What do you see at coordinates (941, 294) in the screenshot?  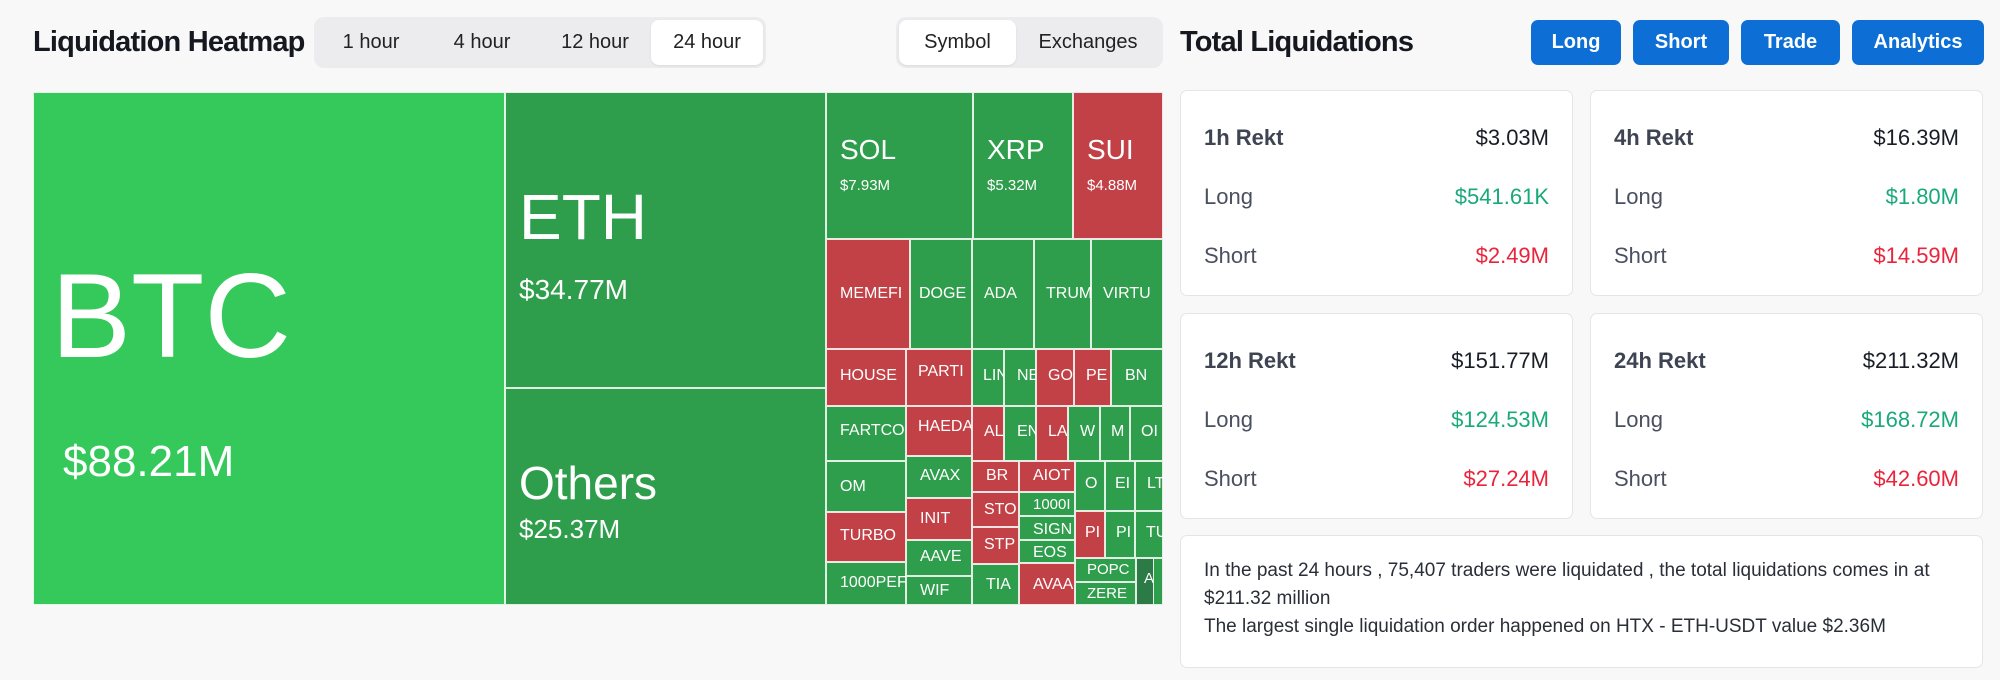 I see `treemap-tile: DOGE` at bounding box center [941, 294].